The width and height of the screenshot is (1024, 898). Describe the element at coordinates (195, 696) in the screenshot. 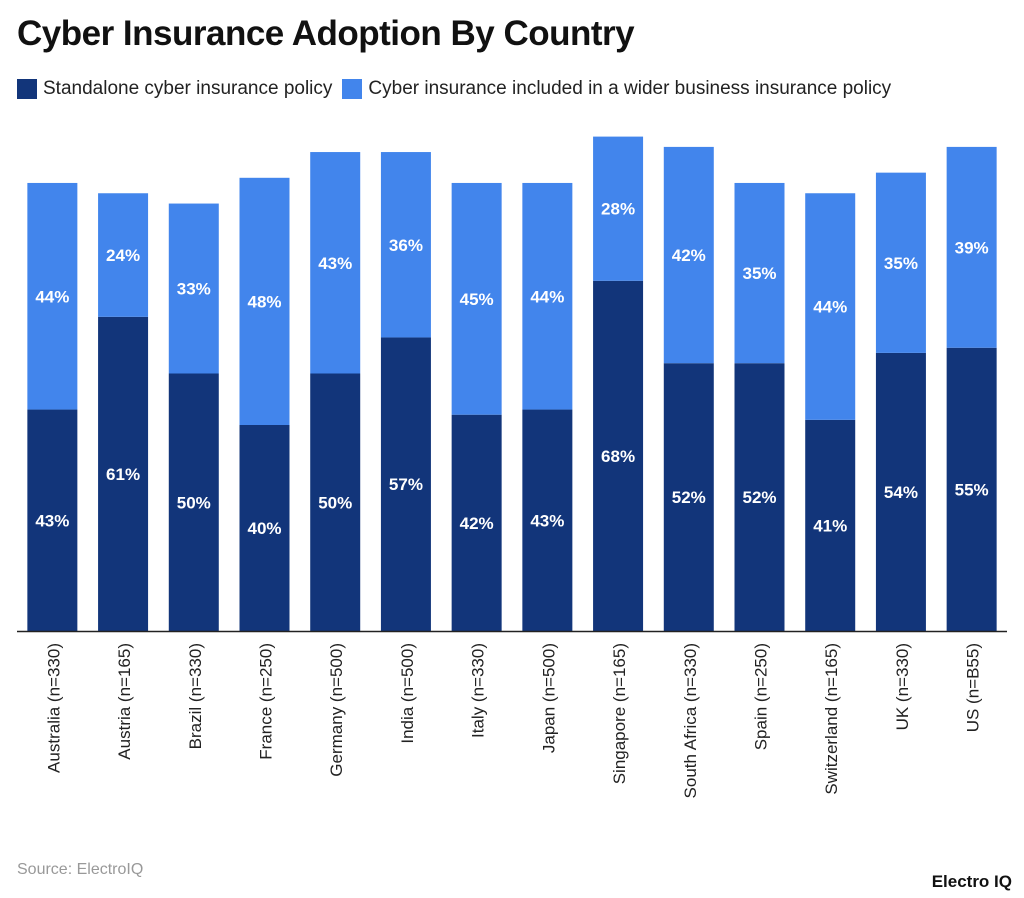

I see `x-tick-label: Brazil (n=330)` at that location.